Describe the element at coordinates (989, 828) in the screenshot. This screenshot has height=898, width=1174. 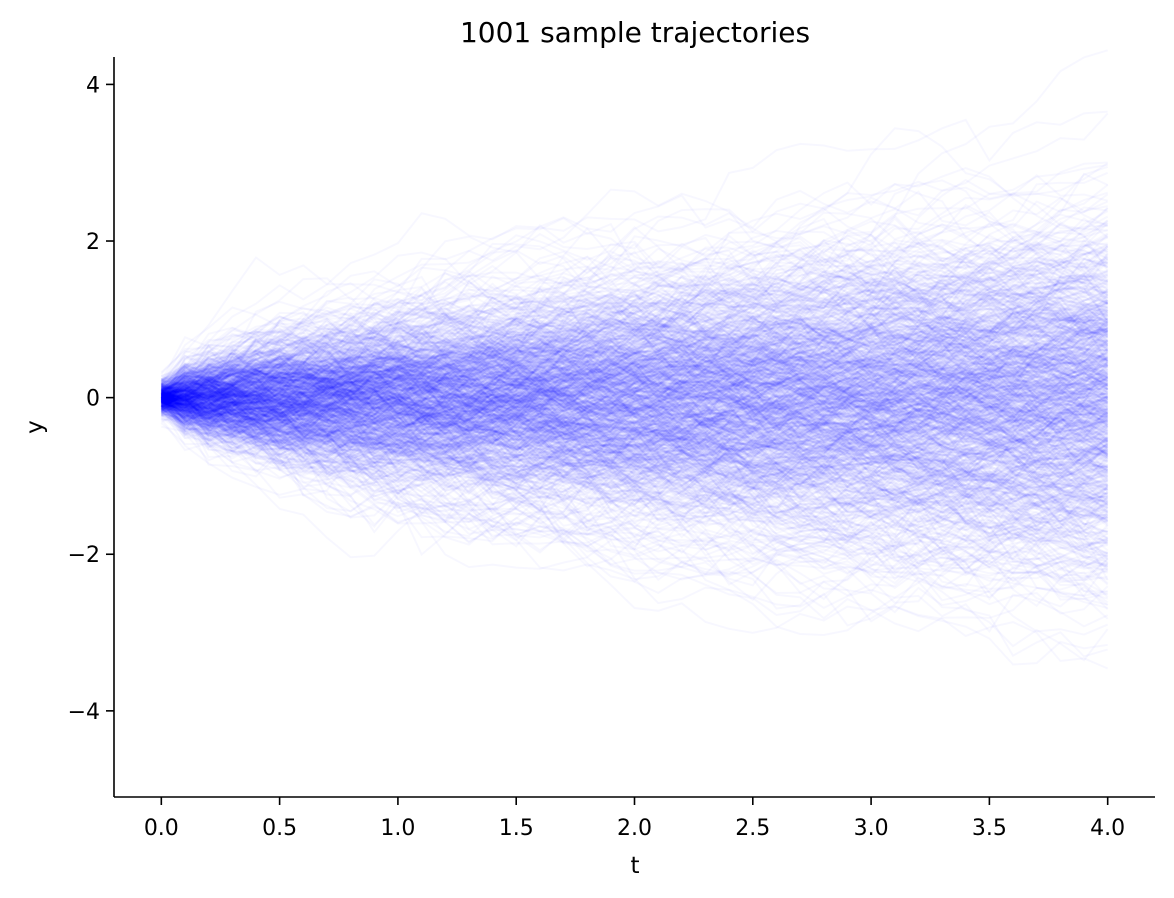
I see `x-tick-label: 3.5` at that location.